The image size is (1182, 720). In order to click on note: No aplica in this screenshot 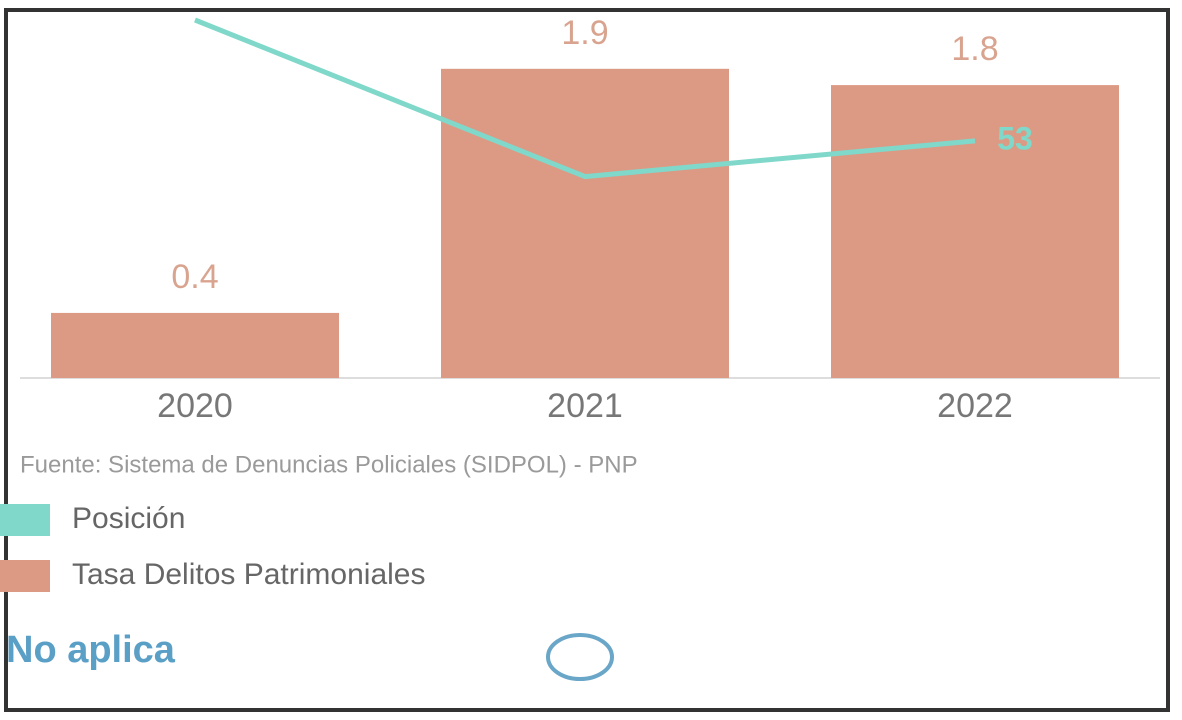, I will do `click(91, 650)`.